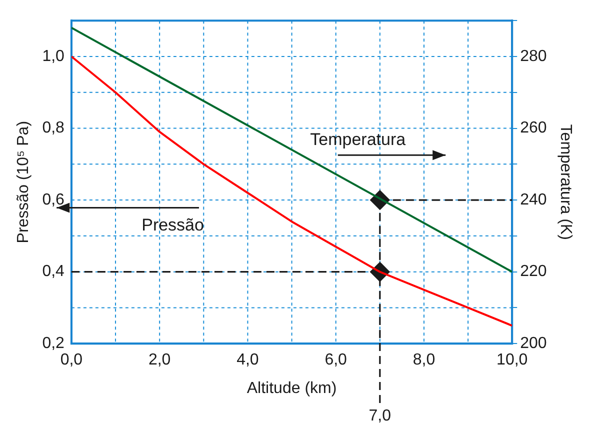  Describe the element at coordinates (533, 56) in the screenshot. I see `y2-tick-label: 280` at that location.